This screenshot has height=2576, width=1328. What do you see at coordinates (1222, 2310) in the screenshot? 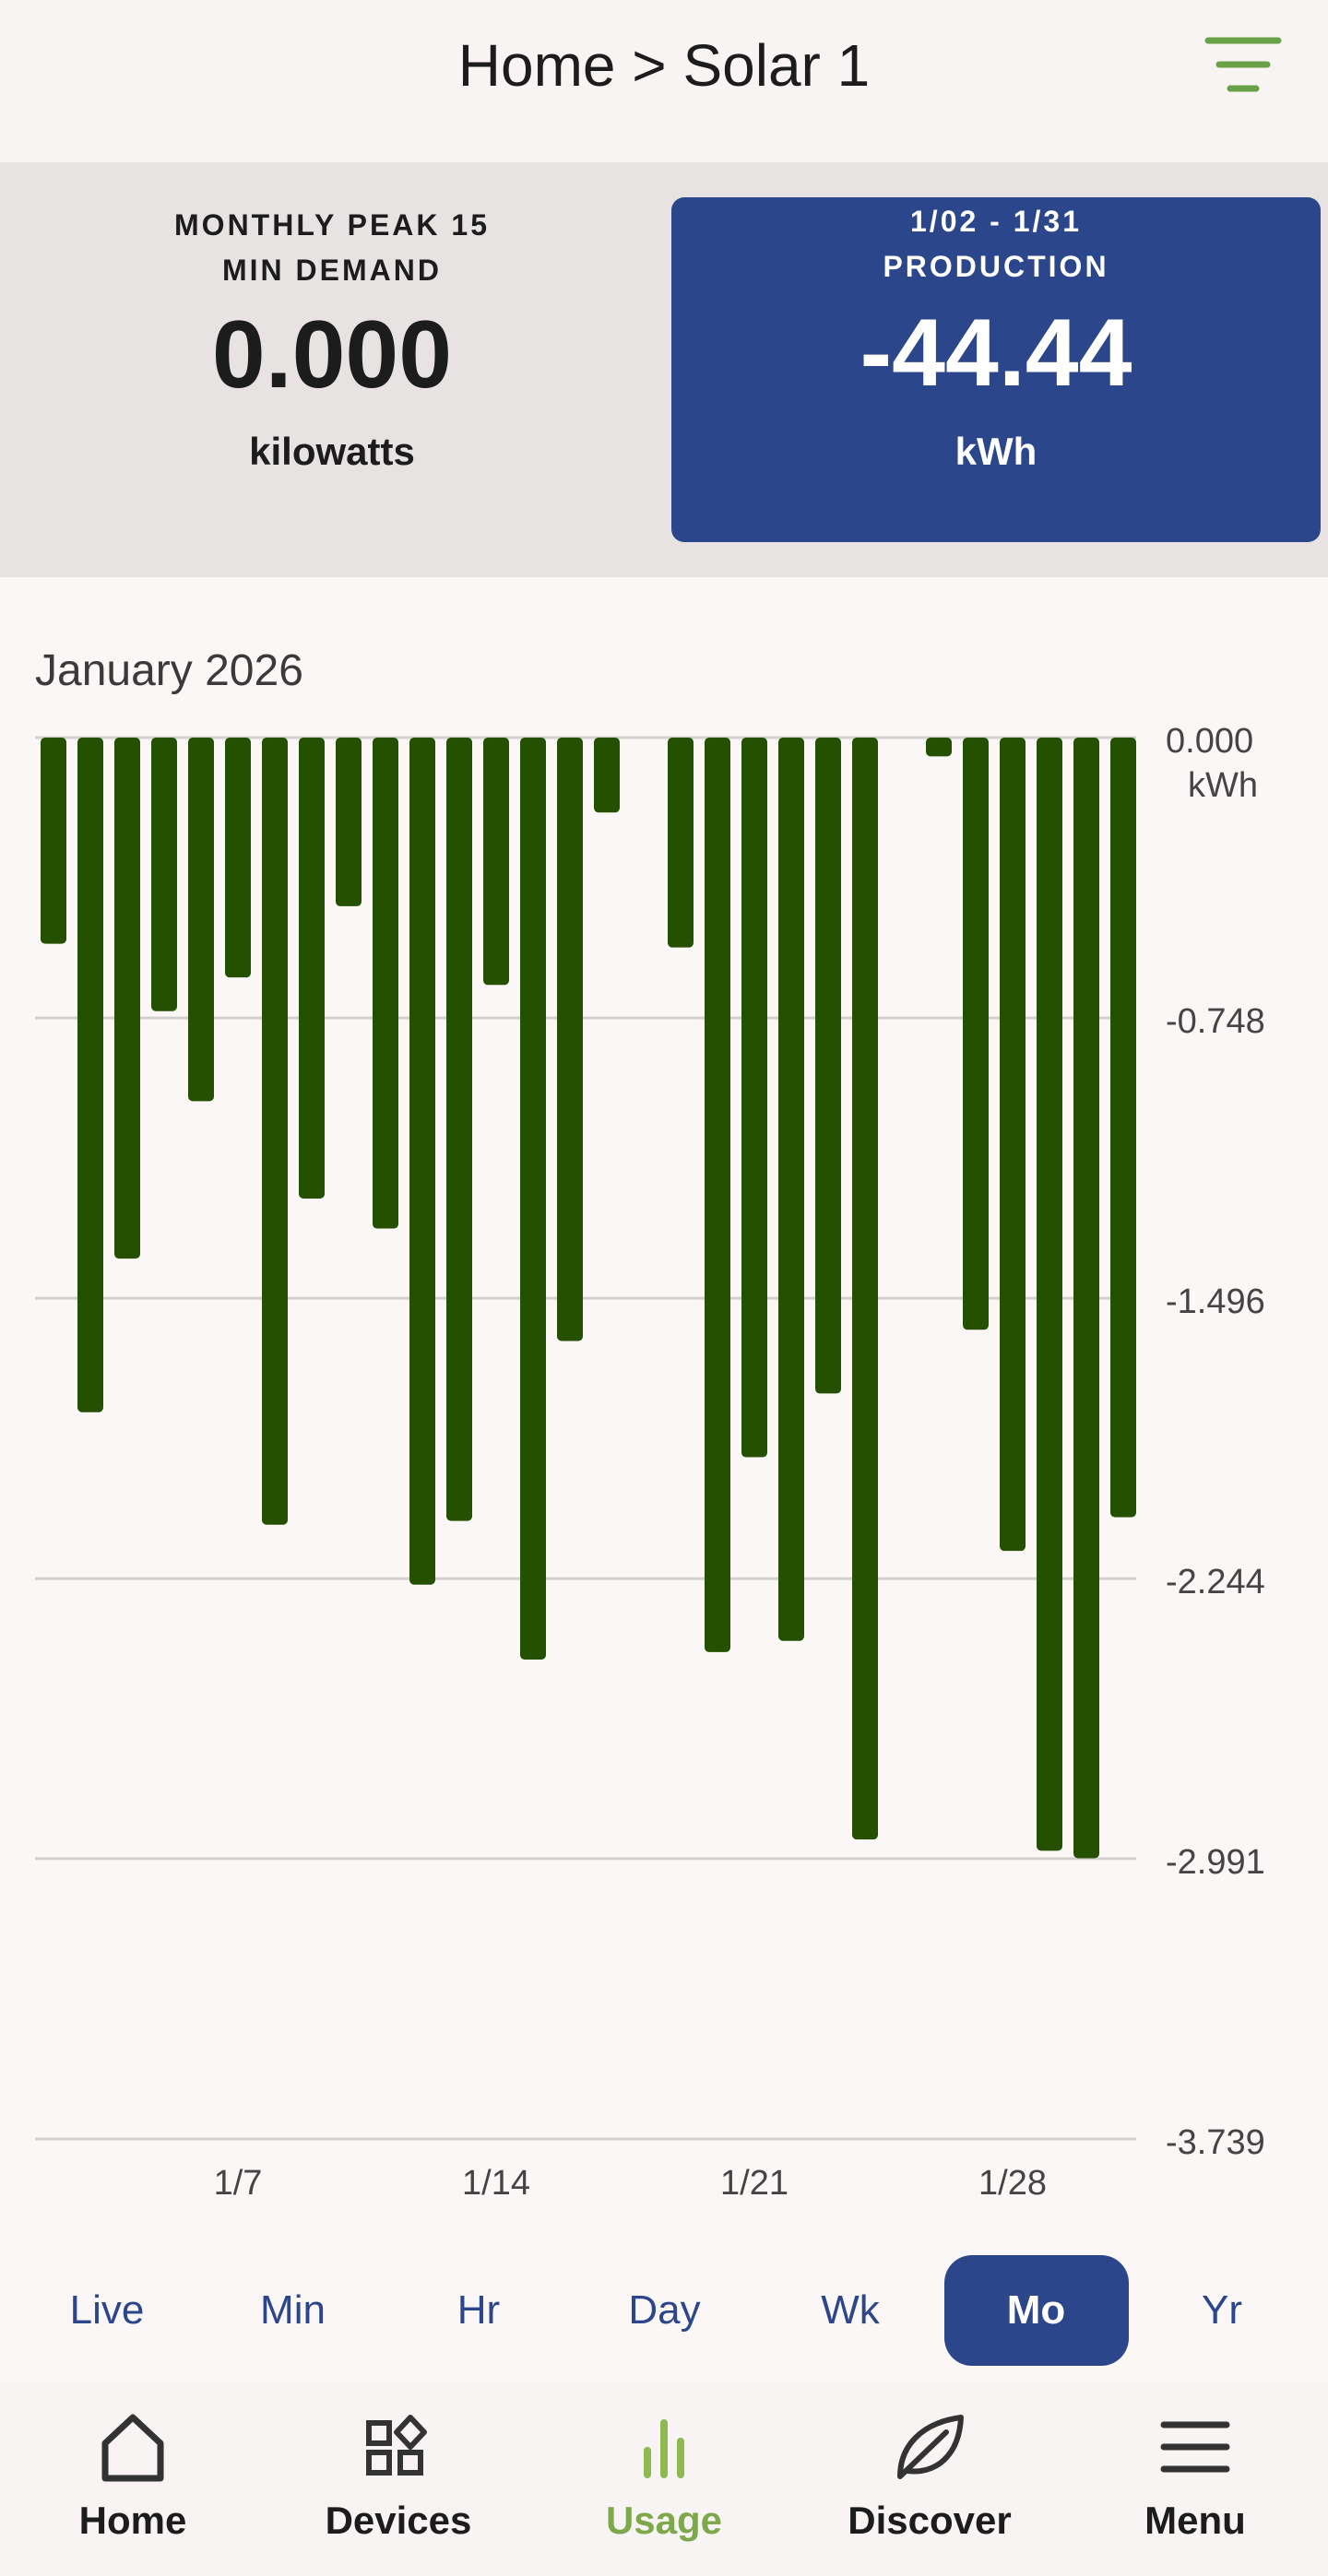
I see `period-yr: Yr` at bounding box center [1222, 2310].